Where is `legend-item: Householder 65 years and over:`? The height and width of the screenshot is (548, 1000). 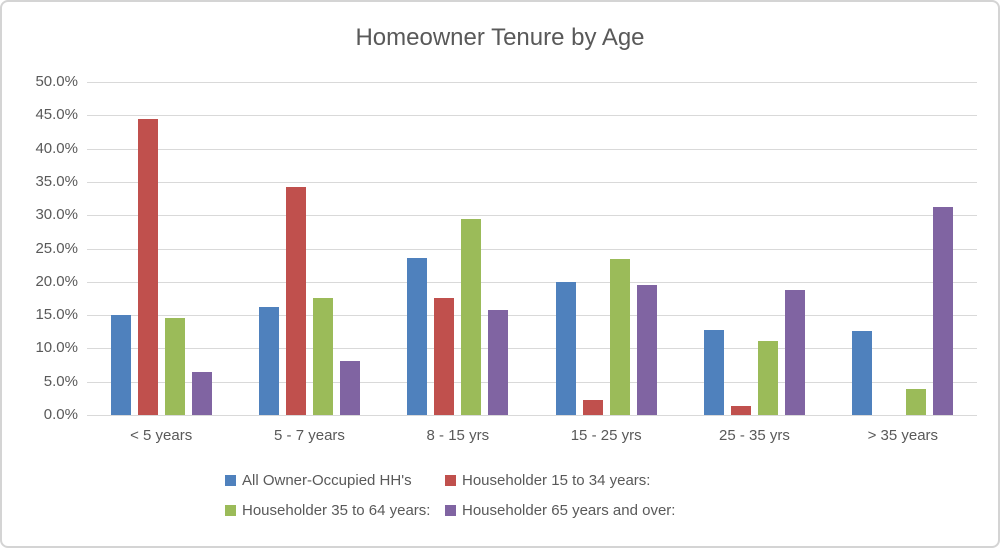
legend-item: Householder 65 years and over: is located at coordinates (560, 510).